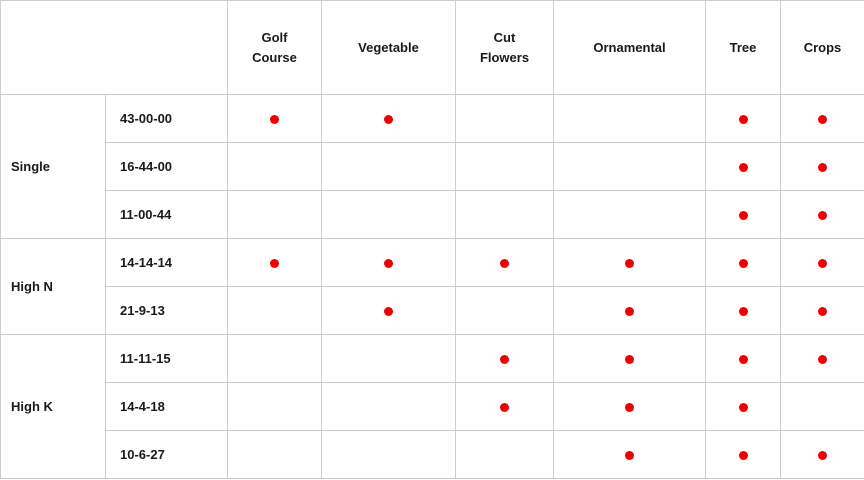 The image size is (864, 480). Describe the element at coordinates (388, 47) in the screenshot. I see `column-header-vegetable: Vegetable` at that location.